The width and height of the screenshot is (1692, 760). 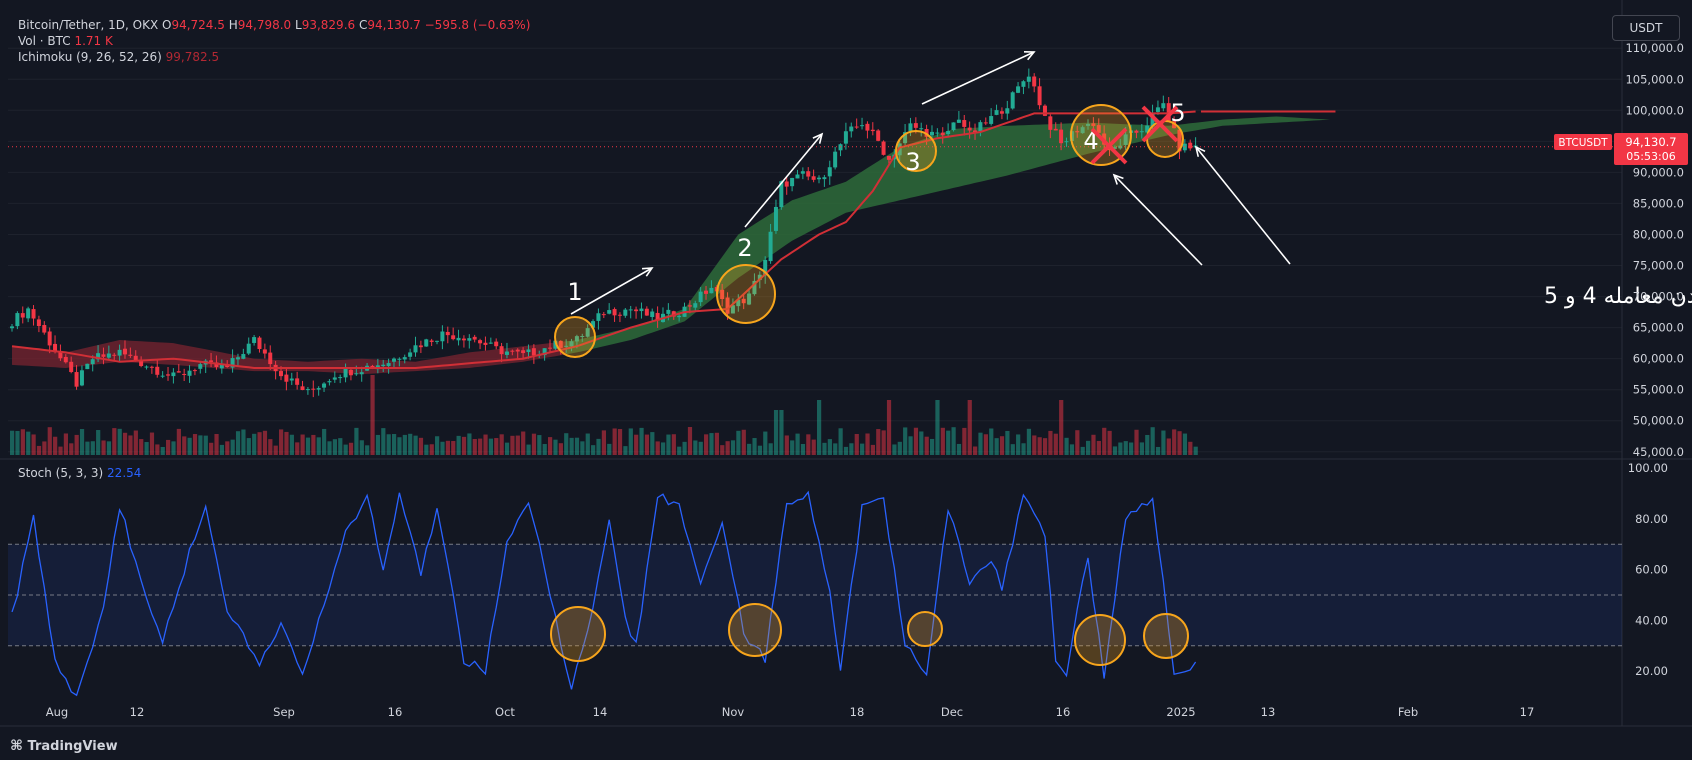 I want to click on price-tag-value: 94,130.7, so click(x=1650, y=142).